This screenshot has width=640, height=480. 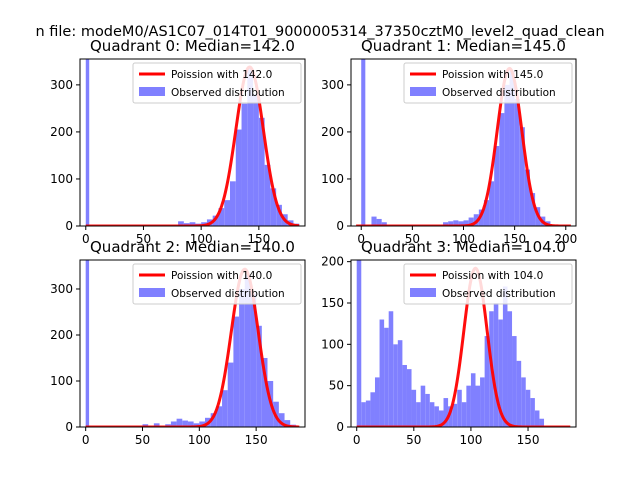 What do you see at coordinates (336, 386) in the screenshot?
I see `y-tick-label: 50` at bounding box center [336, 386].